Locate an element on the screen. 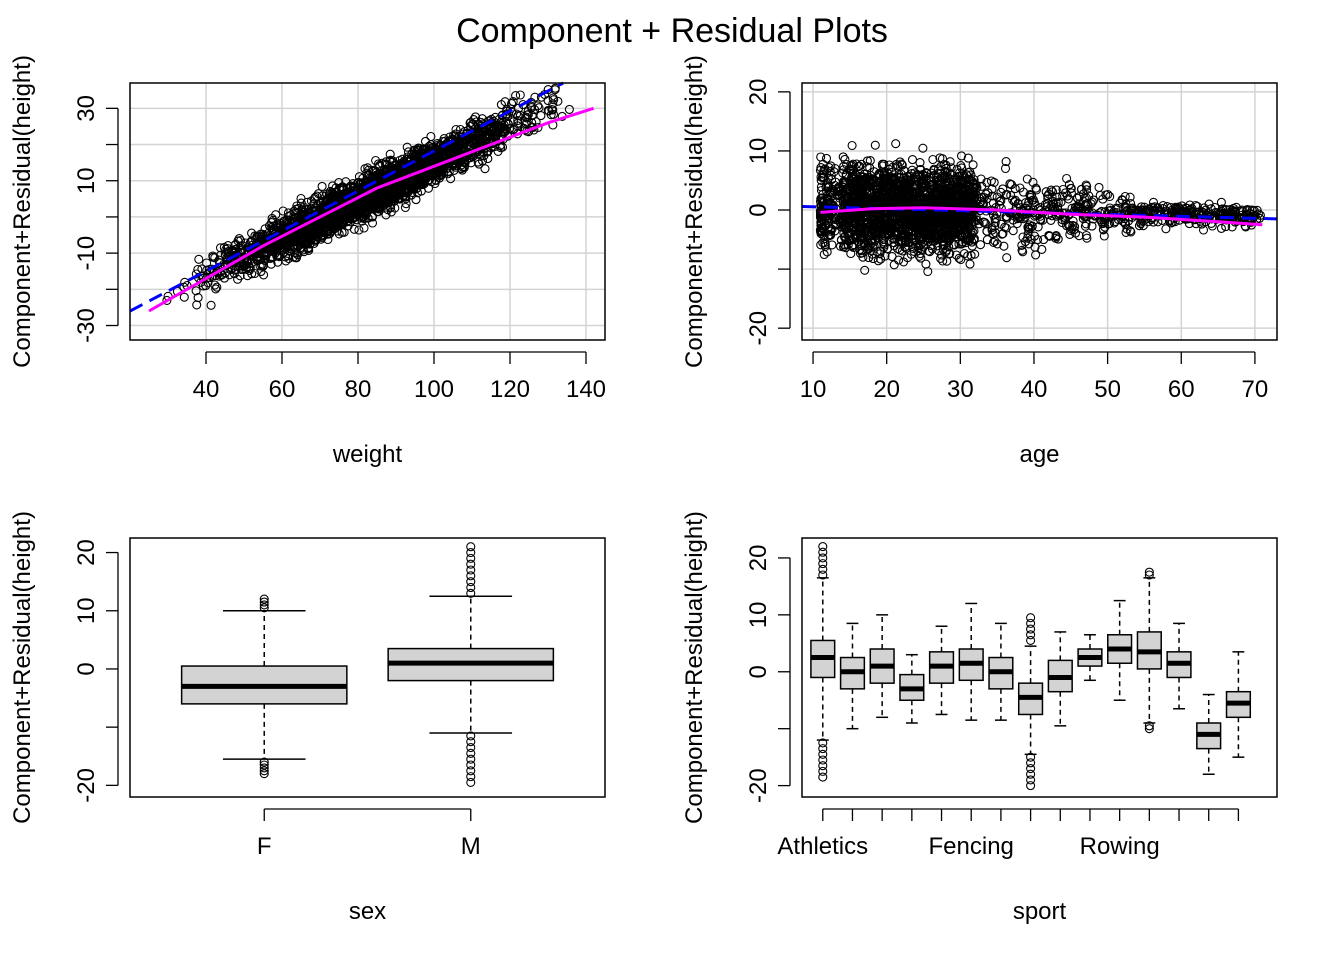 This screenshot has height=960, width=1344. y-tick-label: 10 is located at coordinates (86, 180).